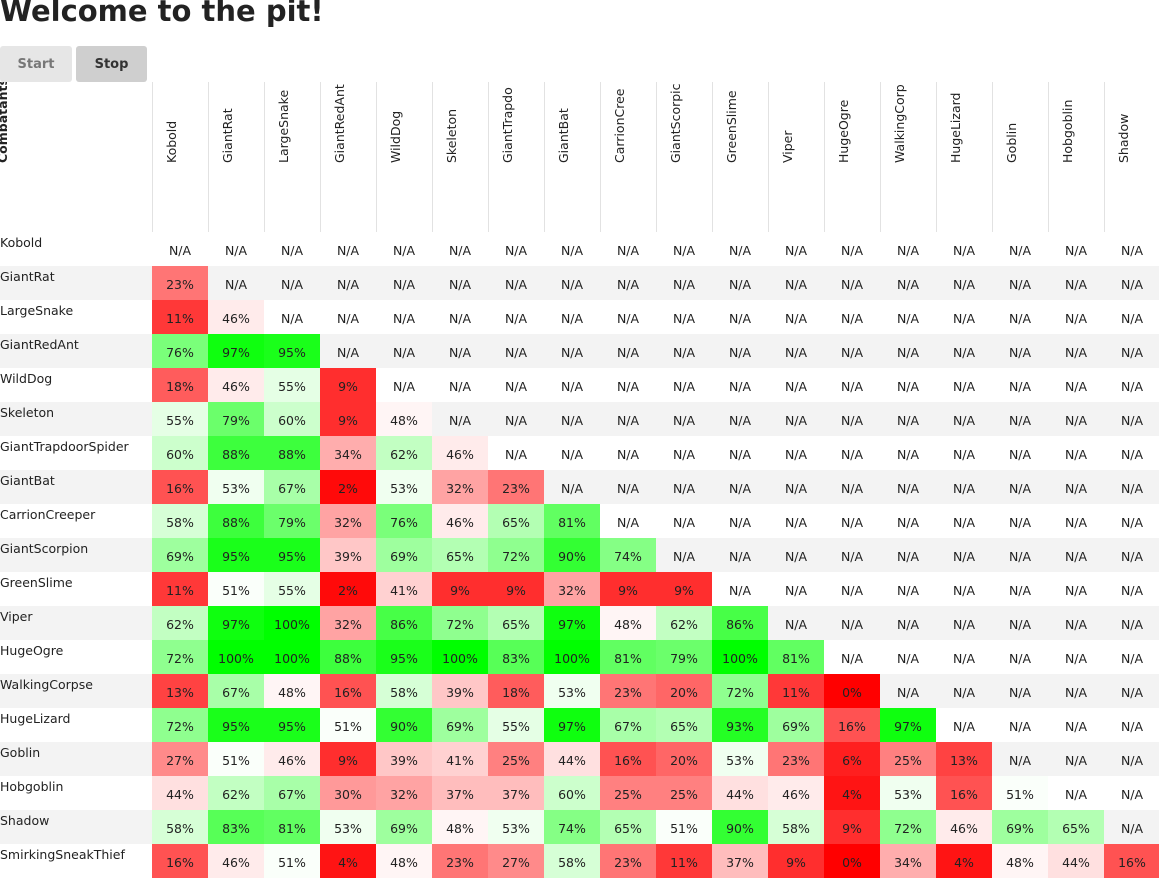 The height and width of the screenshot is (878, 1159). I want to click on column-header-label: WalkingCorp, so click(899, 123).